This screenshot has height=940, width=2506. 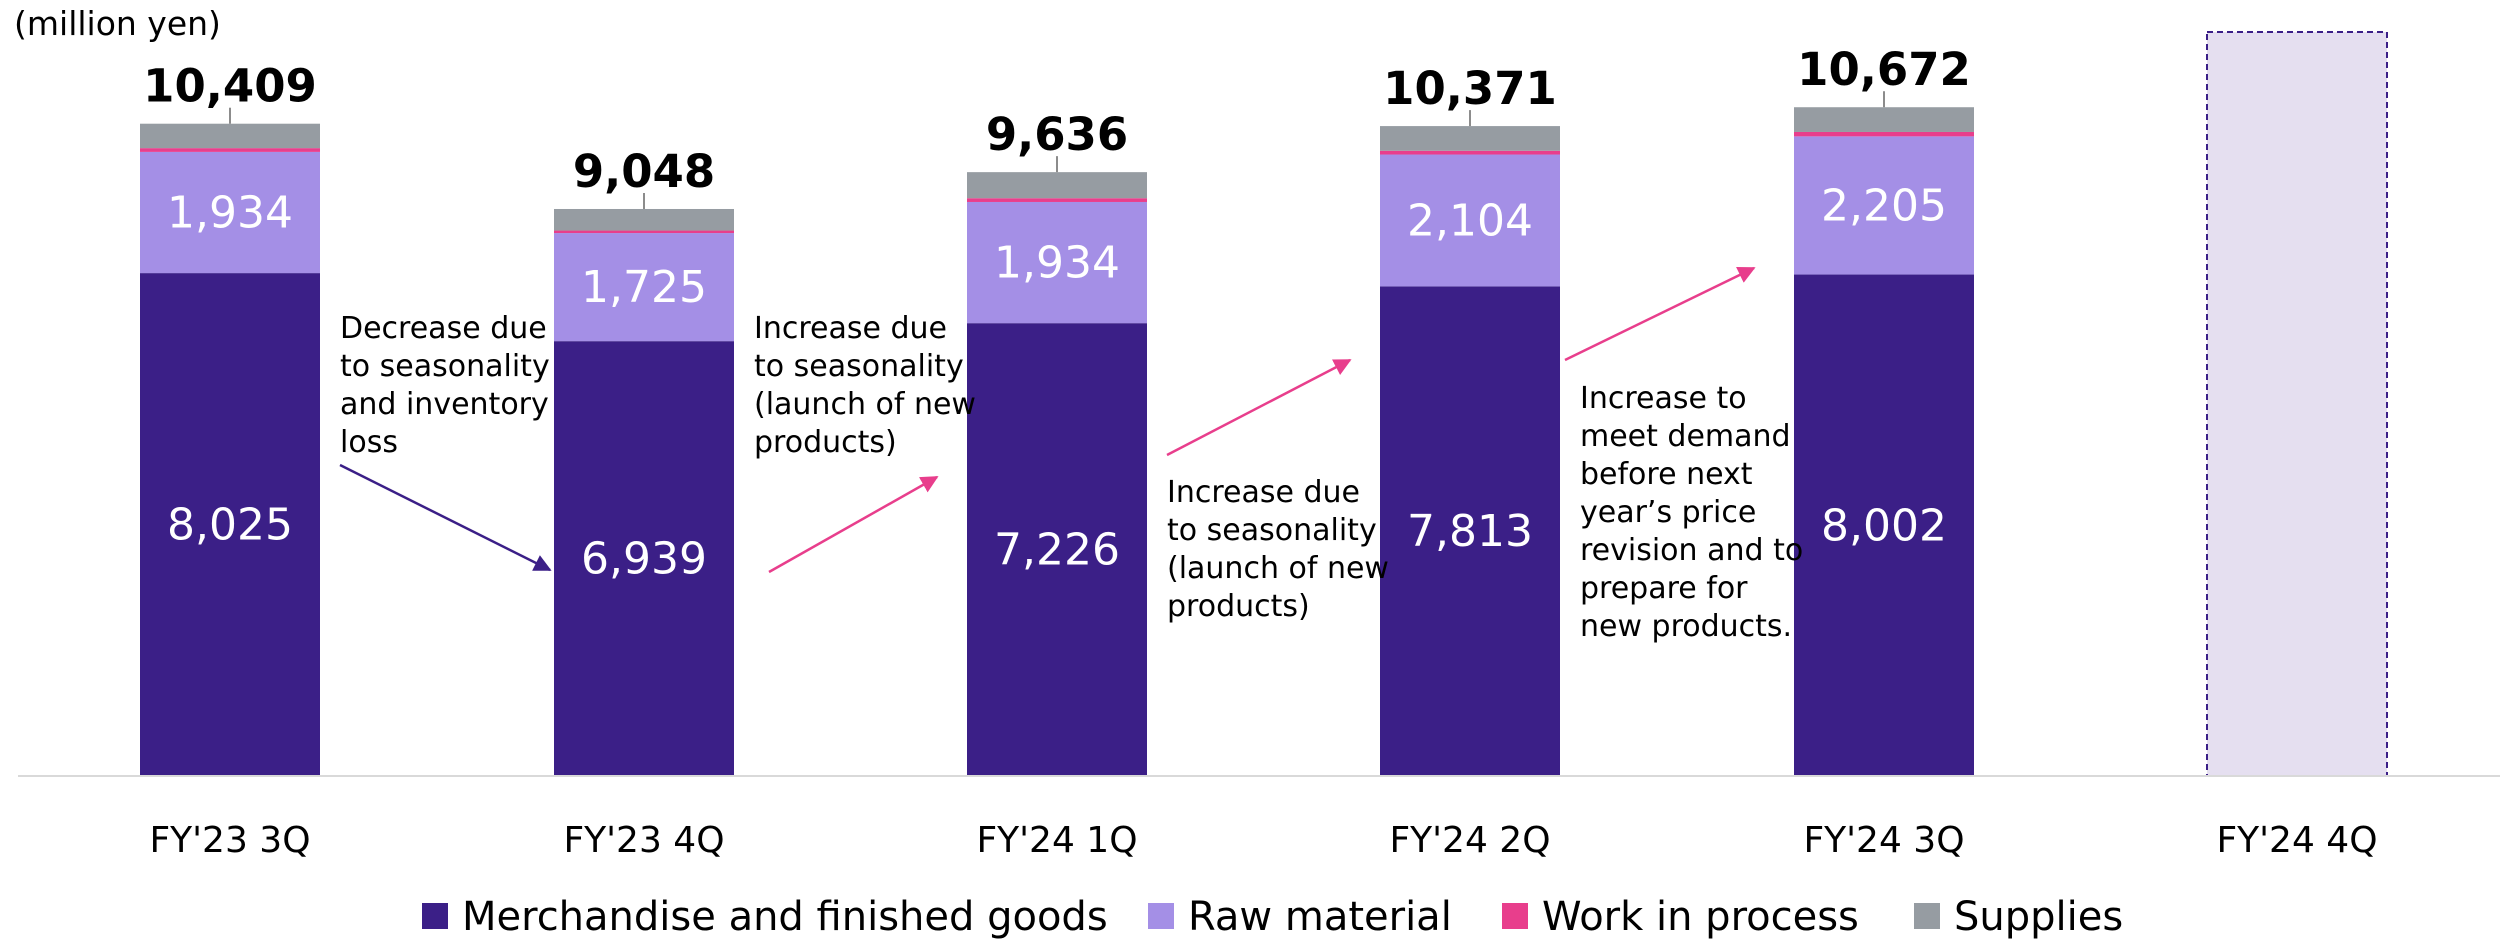 What do you see at coordinates (230, 86) in the screenshot?
I see `total-value-label: 10,409` at bounding box center [230, 86].